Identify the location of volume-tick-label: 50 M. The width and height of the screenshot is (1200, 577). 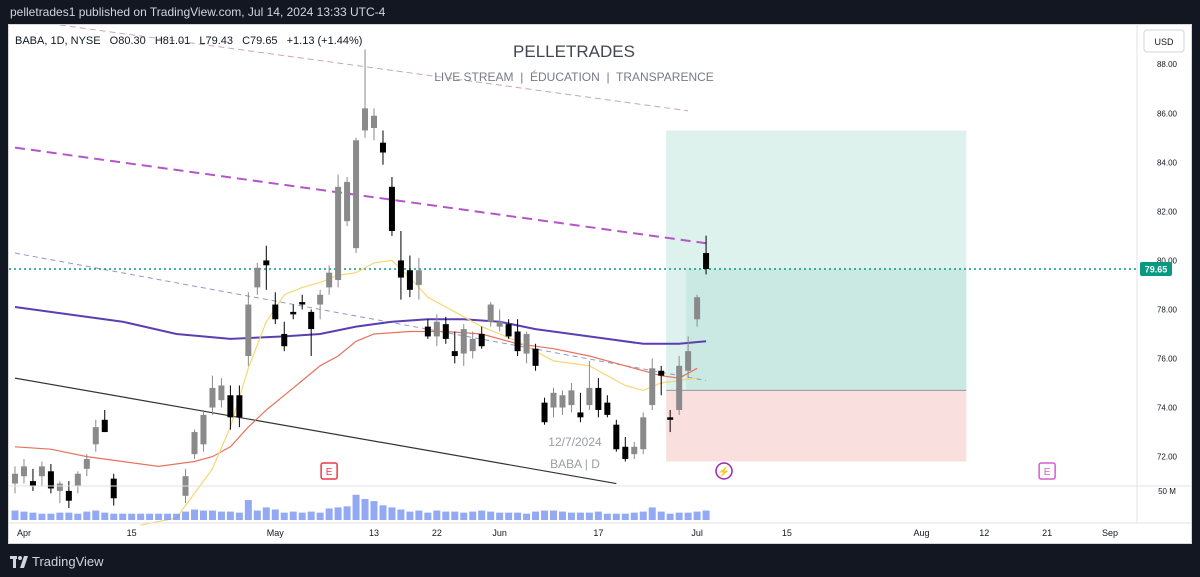
(1167, 491).